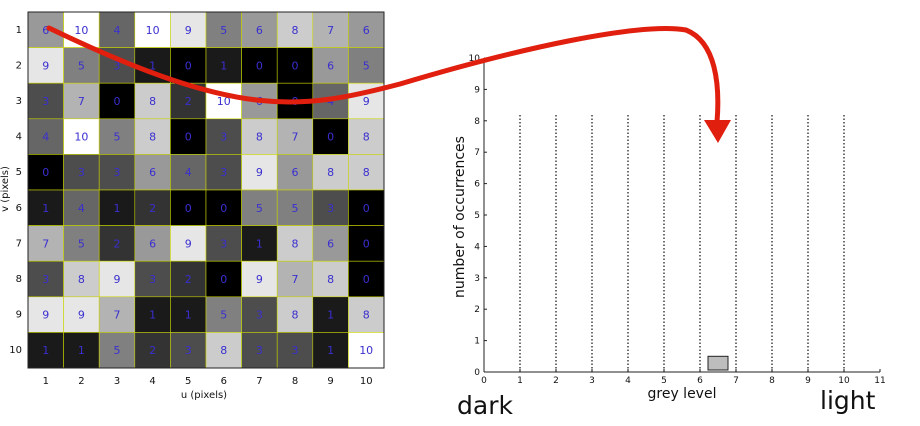  I want to click on v-tick-label: 7, so click(19, 243).